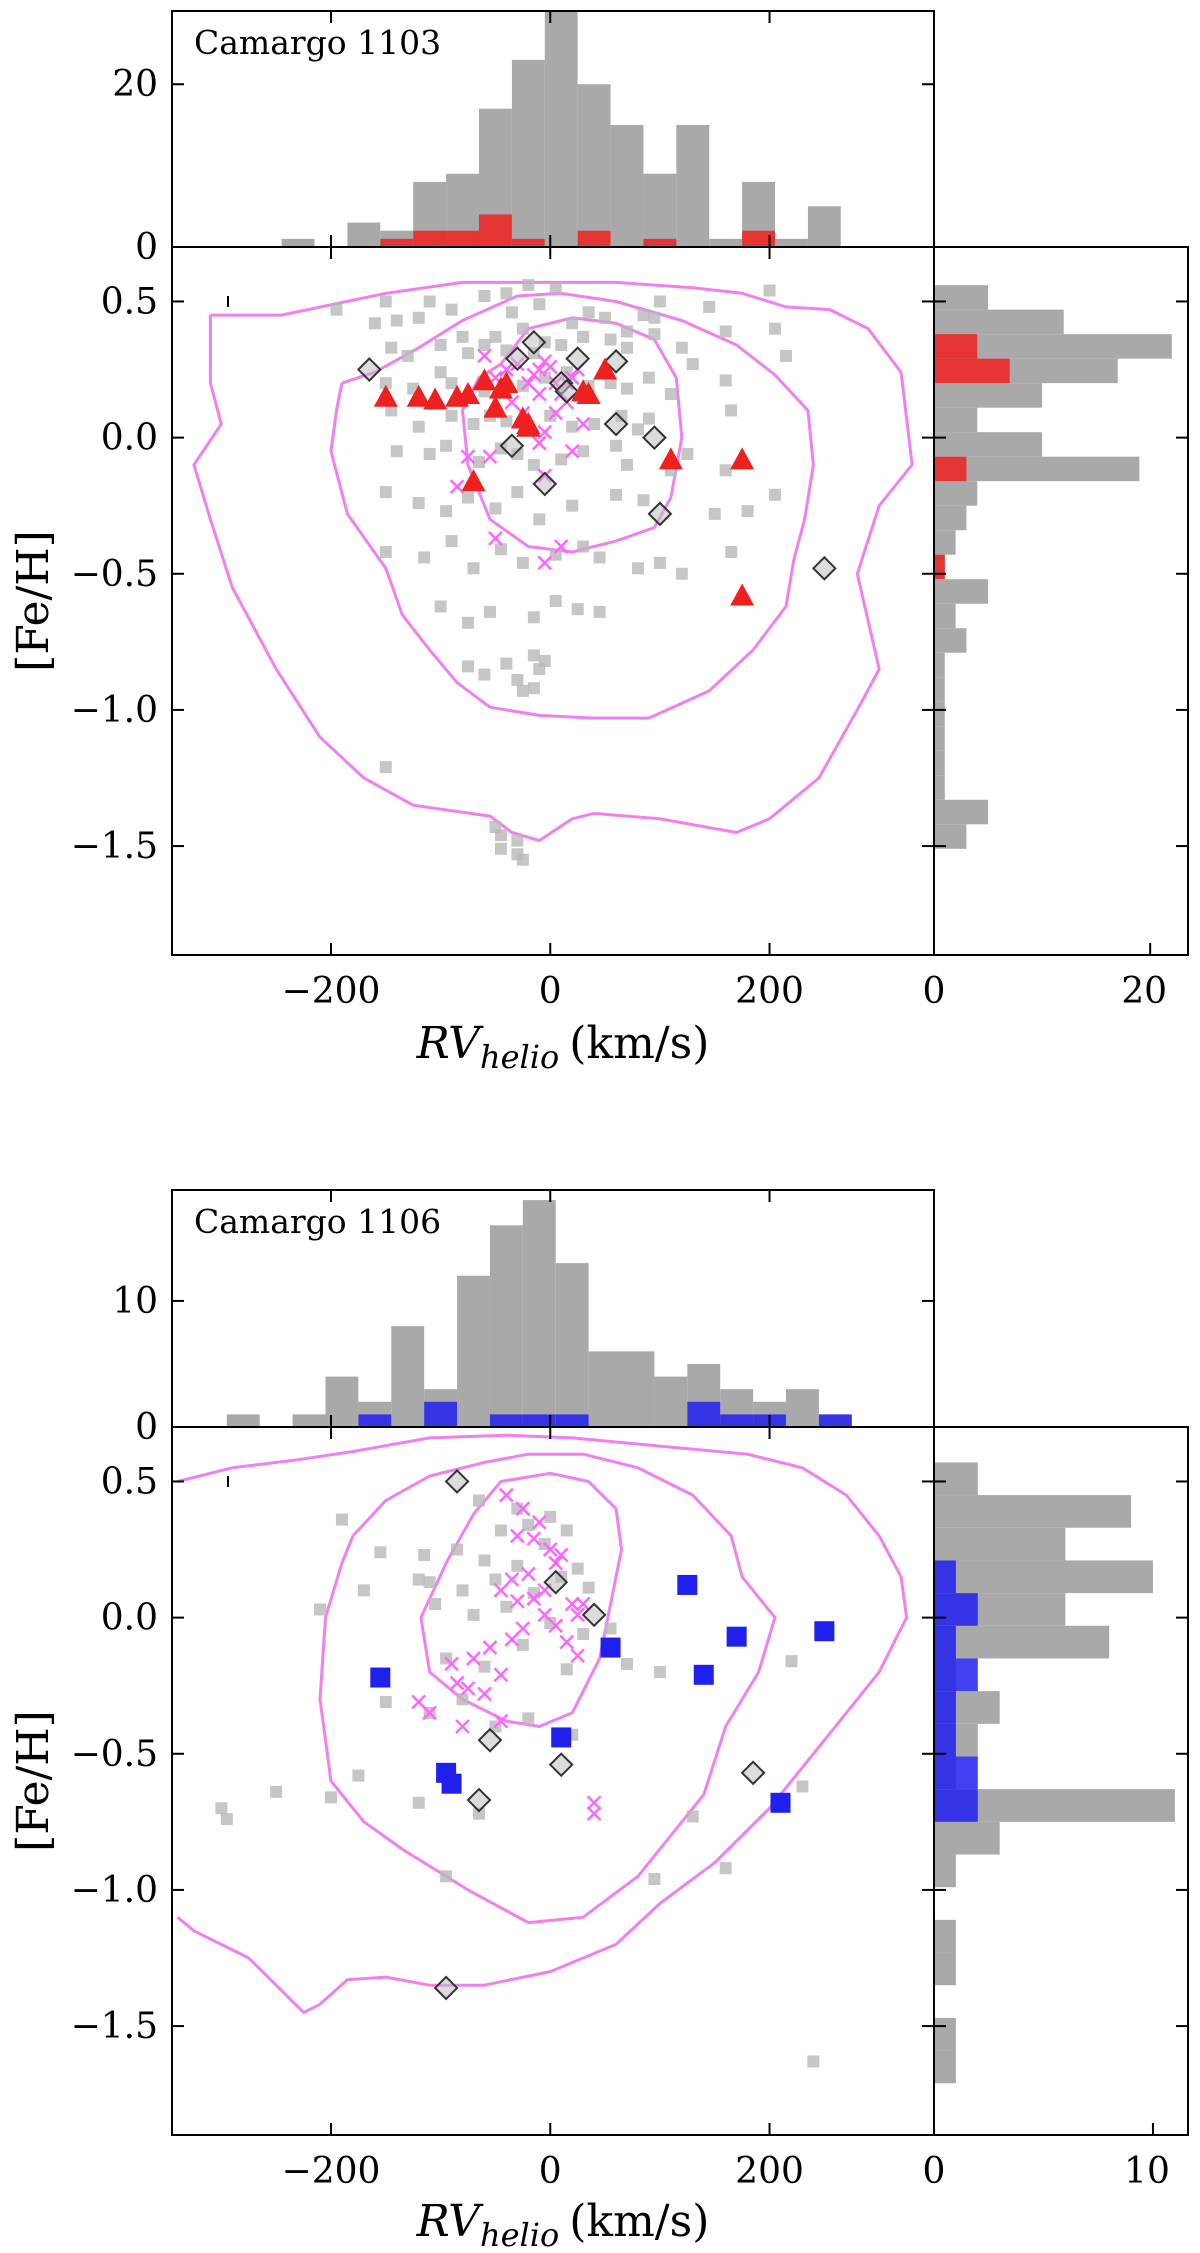  I want to click on main-xtick-label: −200, so click(331, 2171).